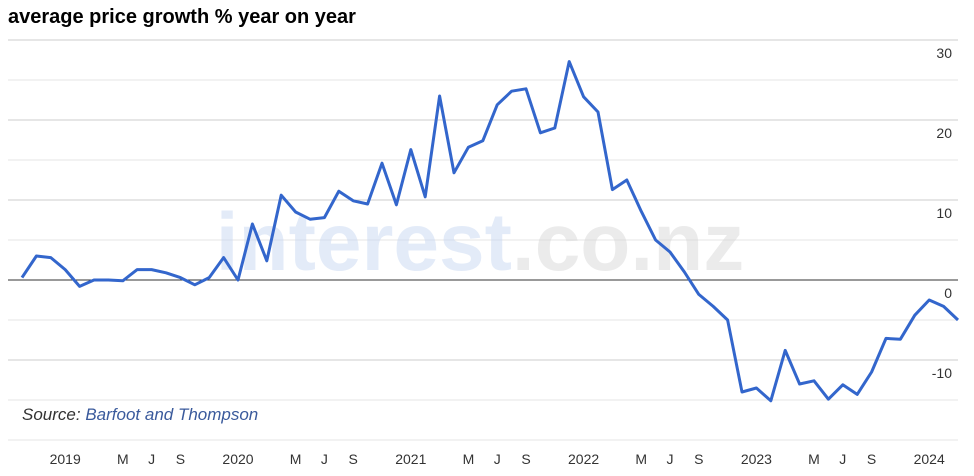 Image resolution: width=974 pixels, height=476 pixels. Describe the element at coordinates (942, 373) in the screenshot. I see `y-tick-label: -10` at that location.